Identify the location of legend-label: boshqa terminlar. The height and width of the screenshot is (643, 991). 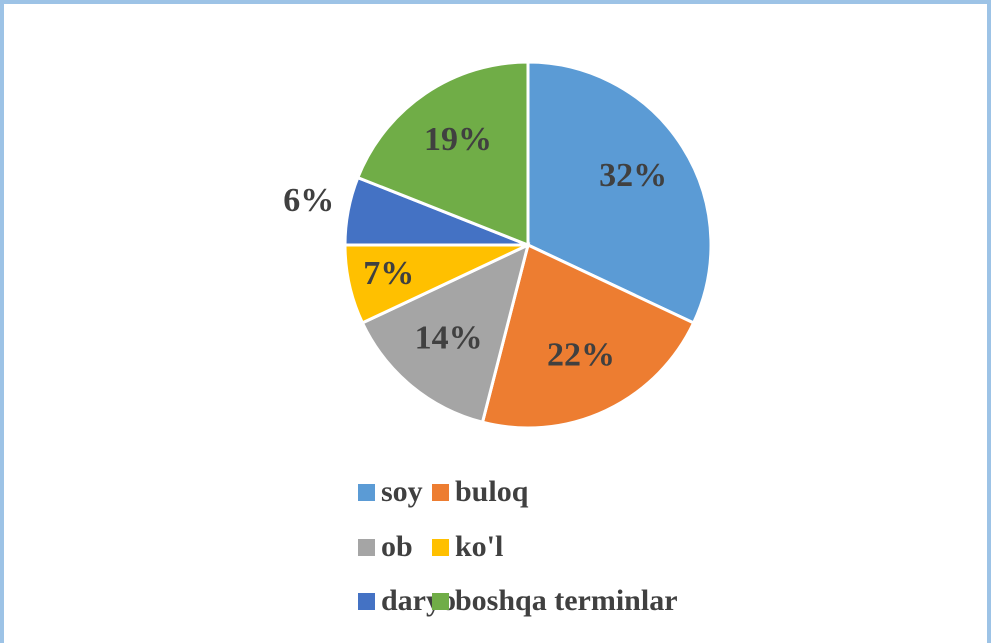
(566, 600).